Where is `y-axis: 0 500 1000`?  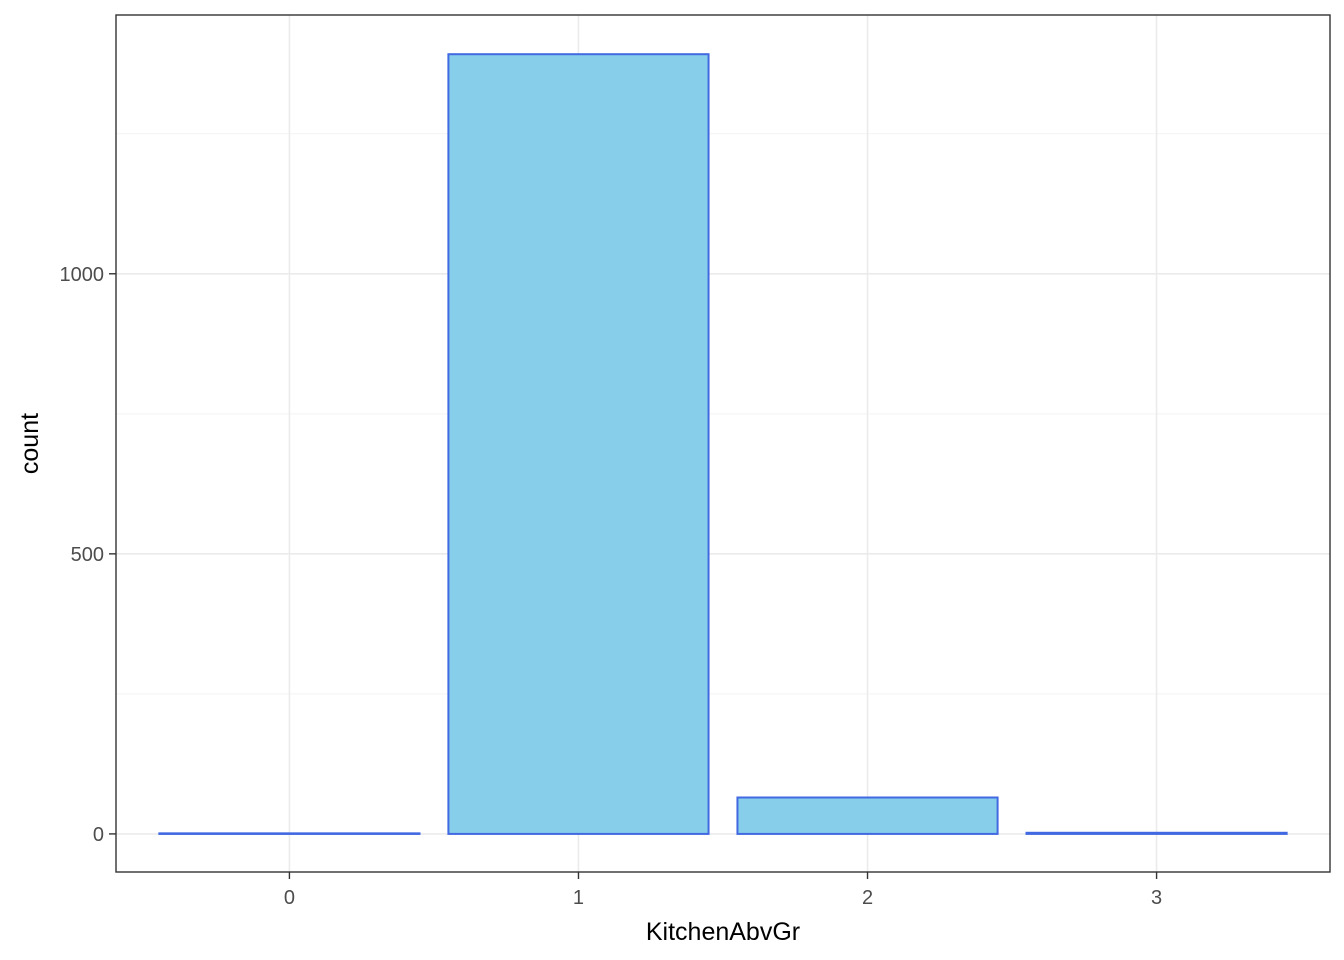 y-axis: 0 500 1000 is located at coordinates (88, 555).